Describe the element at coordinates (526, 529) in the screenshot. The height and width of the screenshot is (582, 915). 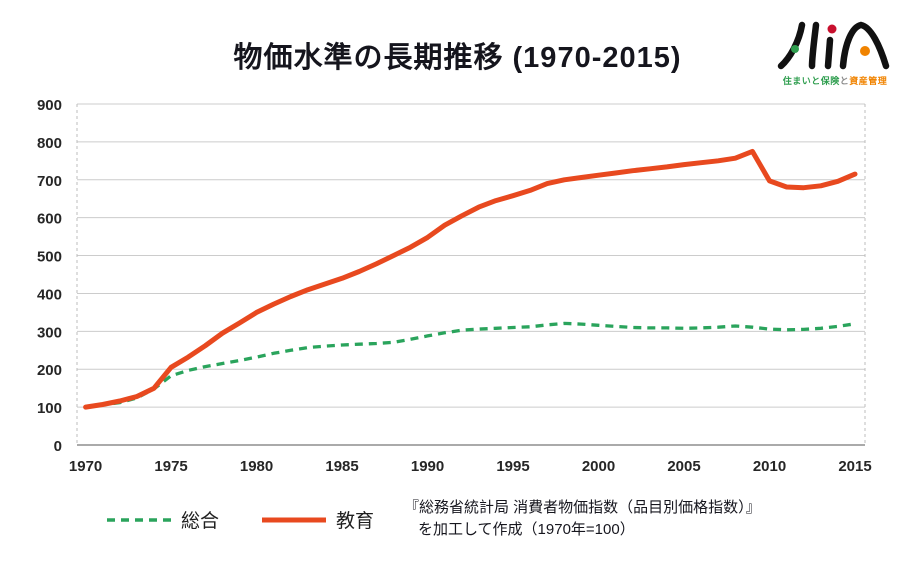
I see `source-note-line2: を加工して作成（1970年=100）` at that location.